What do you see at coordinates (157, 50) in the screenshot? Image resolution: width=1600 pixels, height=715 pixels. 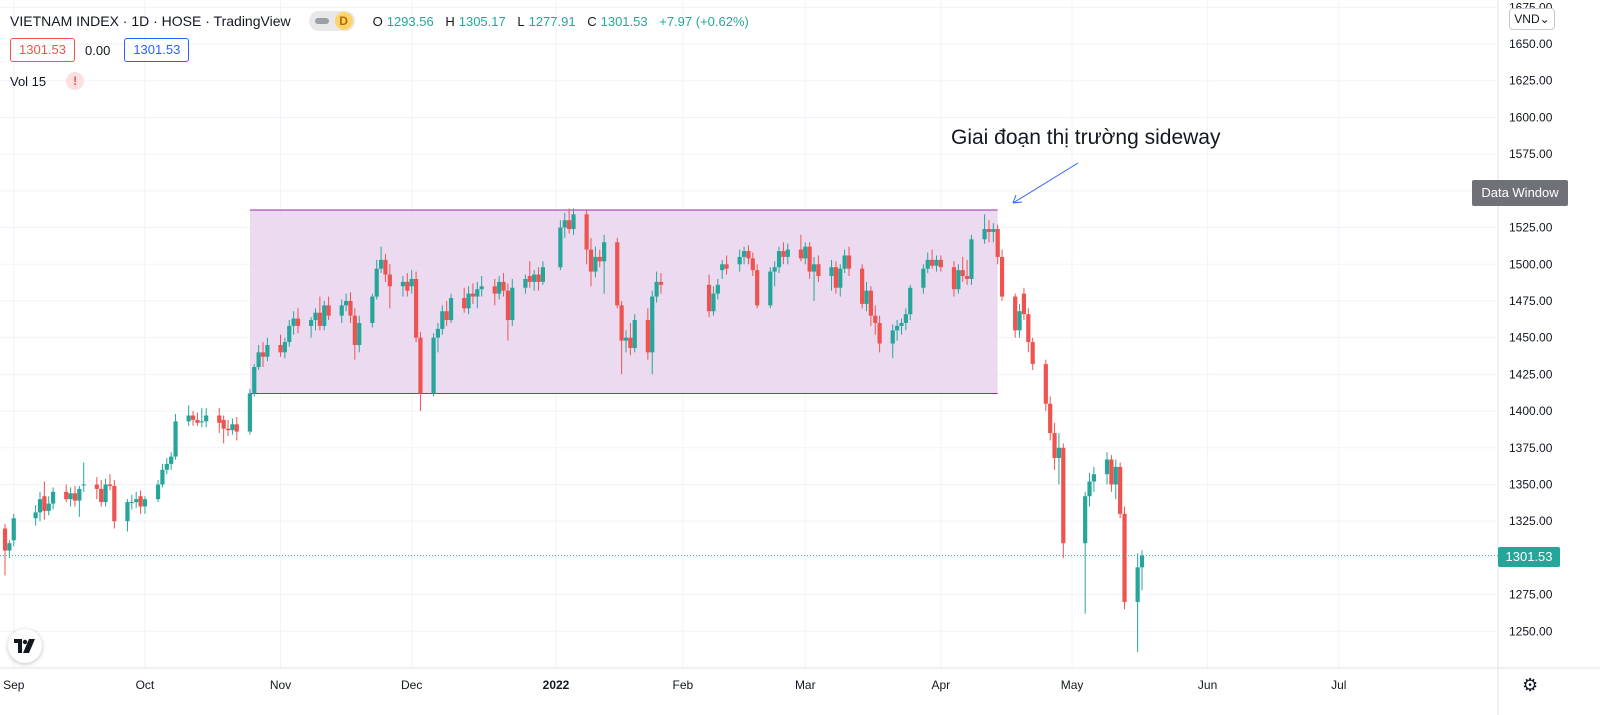 I see `buy-price-button: 1301.53` at bounding box center [157, 50].